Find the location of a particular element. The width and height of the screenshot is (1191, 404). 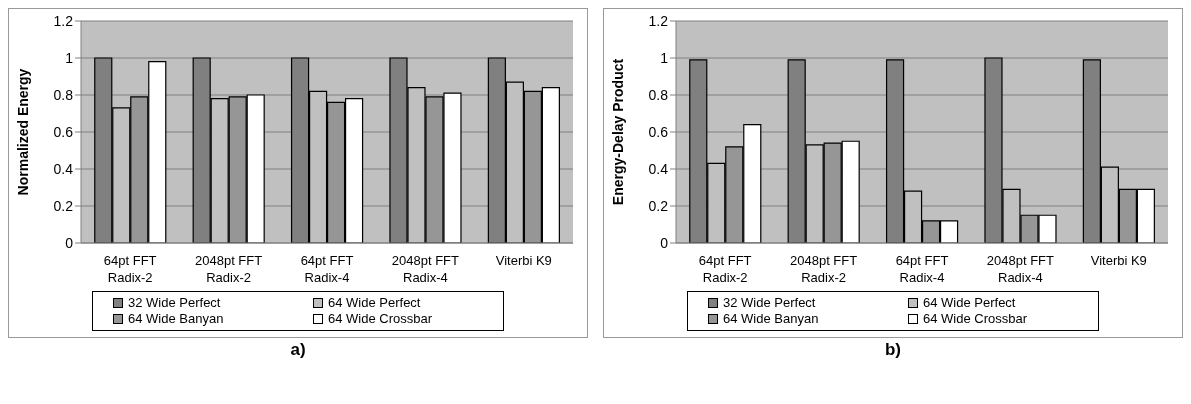

text: a) is located at coordinates (298, 350).